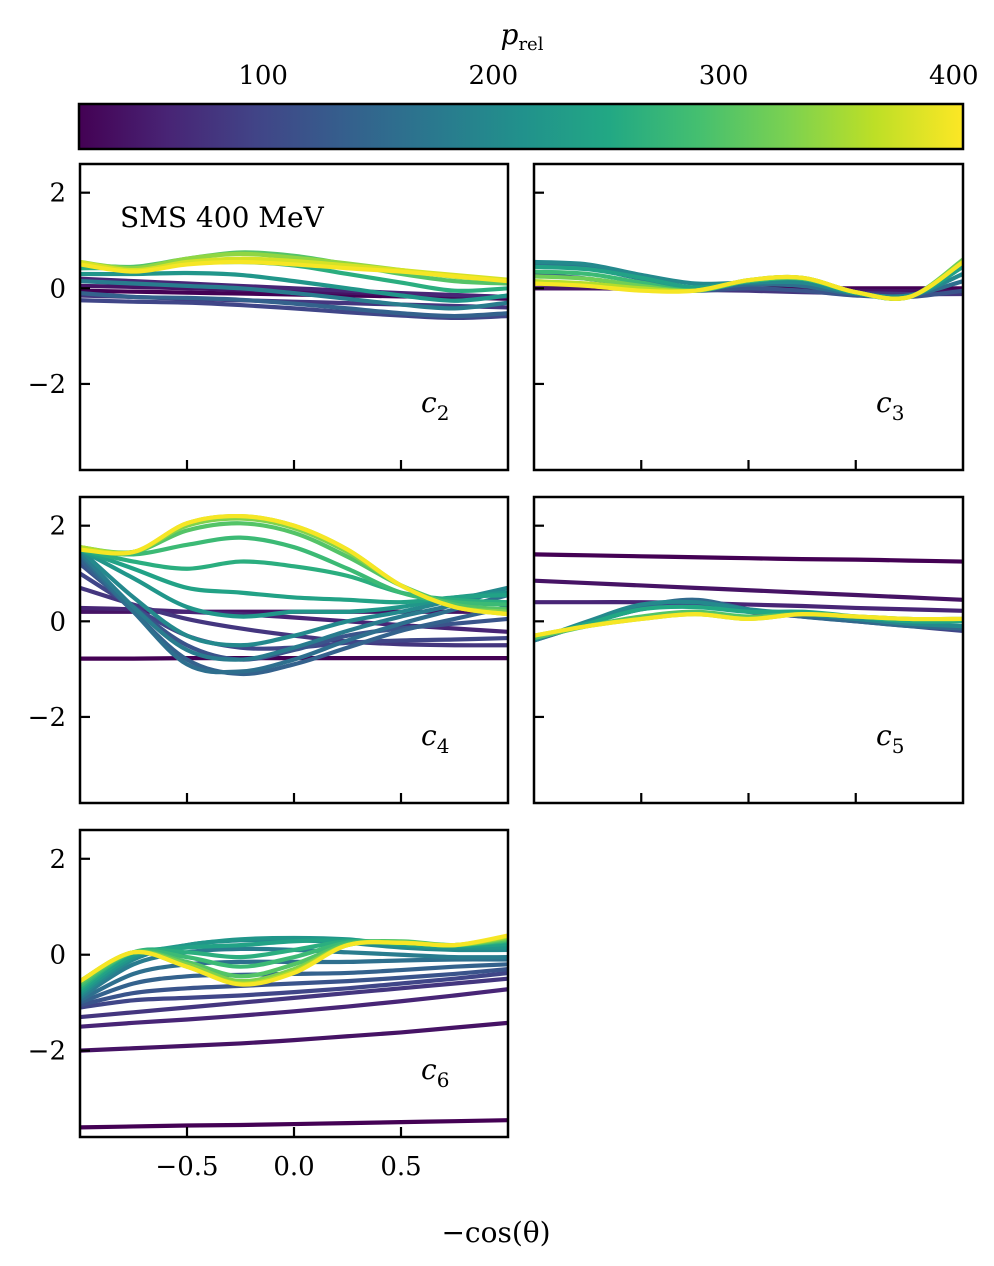  Describe the element at coordinates (494, 76) in the screenshot. I see `colorbar-tick-label: 200` at that location.